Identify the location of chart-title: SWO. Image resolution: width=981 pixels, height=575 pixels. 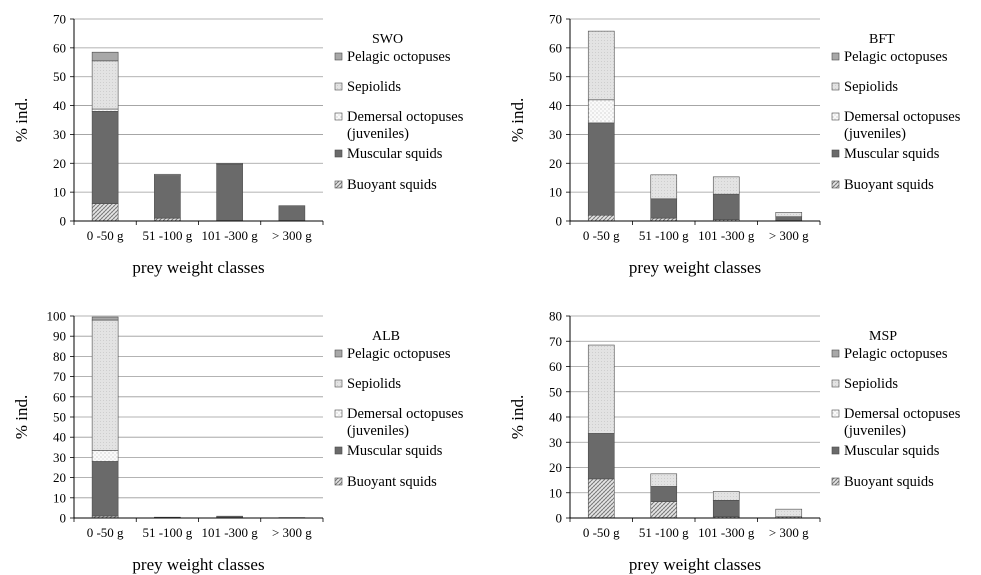
(387, 39).